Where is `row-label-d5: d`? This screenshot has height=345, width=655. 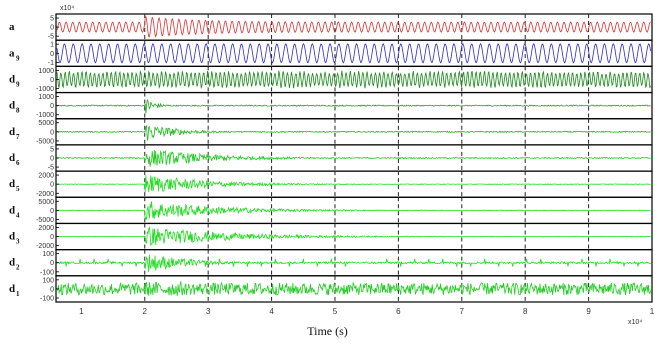
row-label-d5: d is located at coordinates (12, 184).